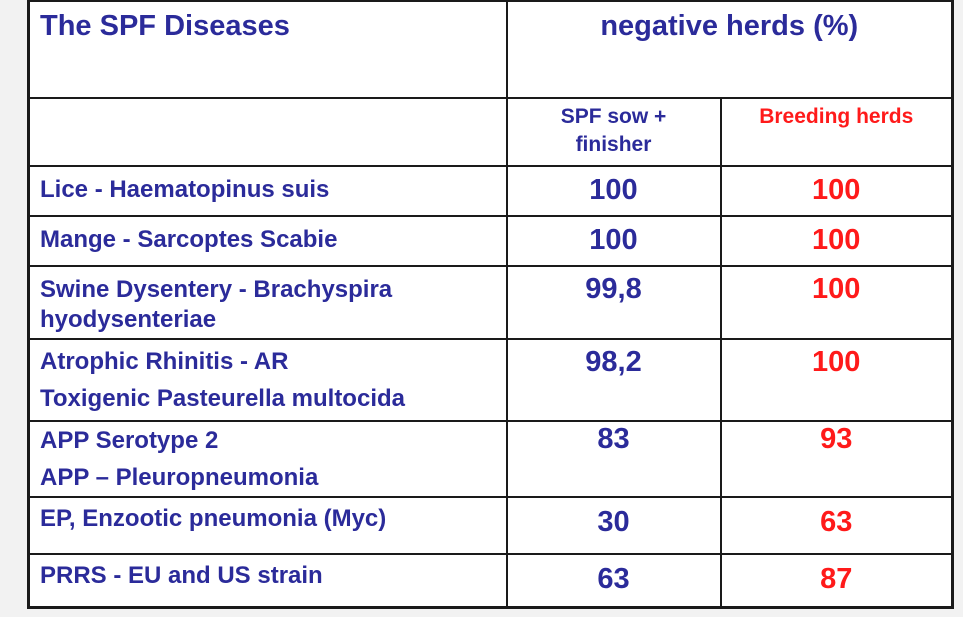  I want to click on disease-line1: PRRS - EU and US strain, so click(181, 575).